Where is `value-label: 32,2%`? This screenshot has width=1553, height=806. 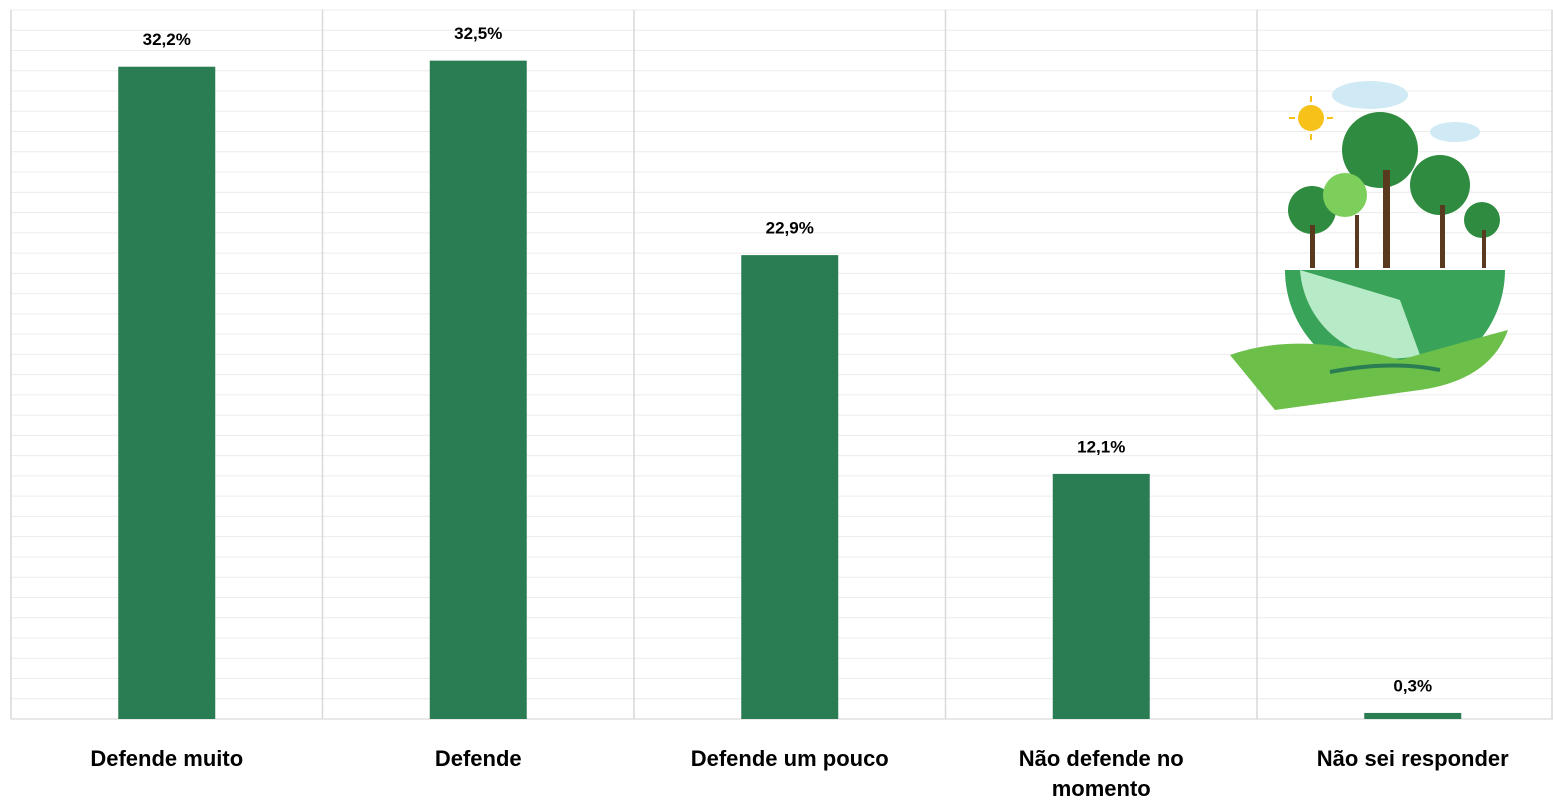
value-label: 32,2% is located at coordinates (167, 39).